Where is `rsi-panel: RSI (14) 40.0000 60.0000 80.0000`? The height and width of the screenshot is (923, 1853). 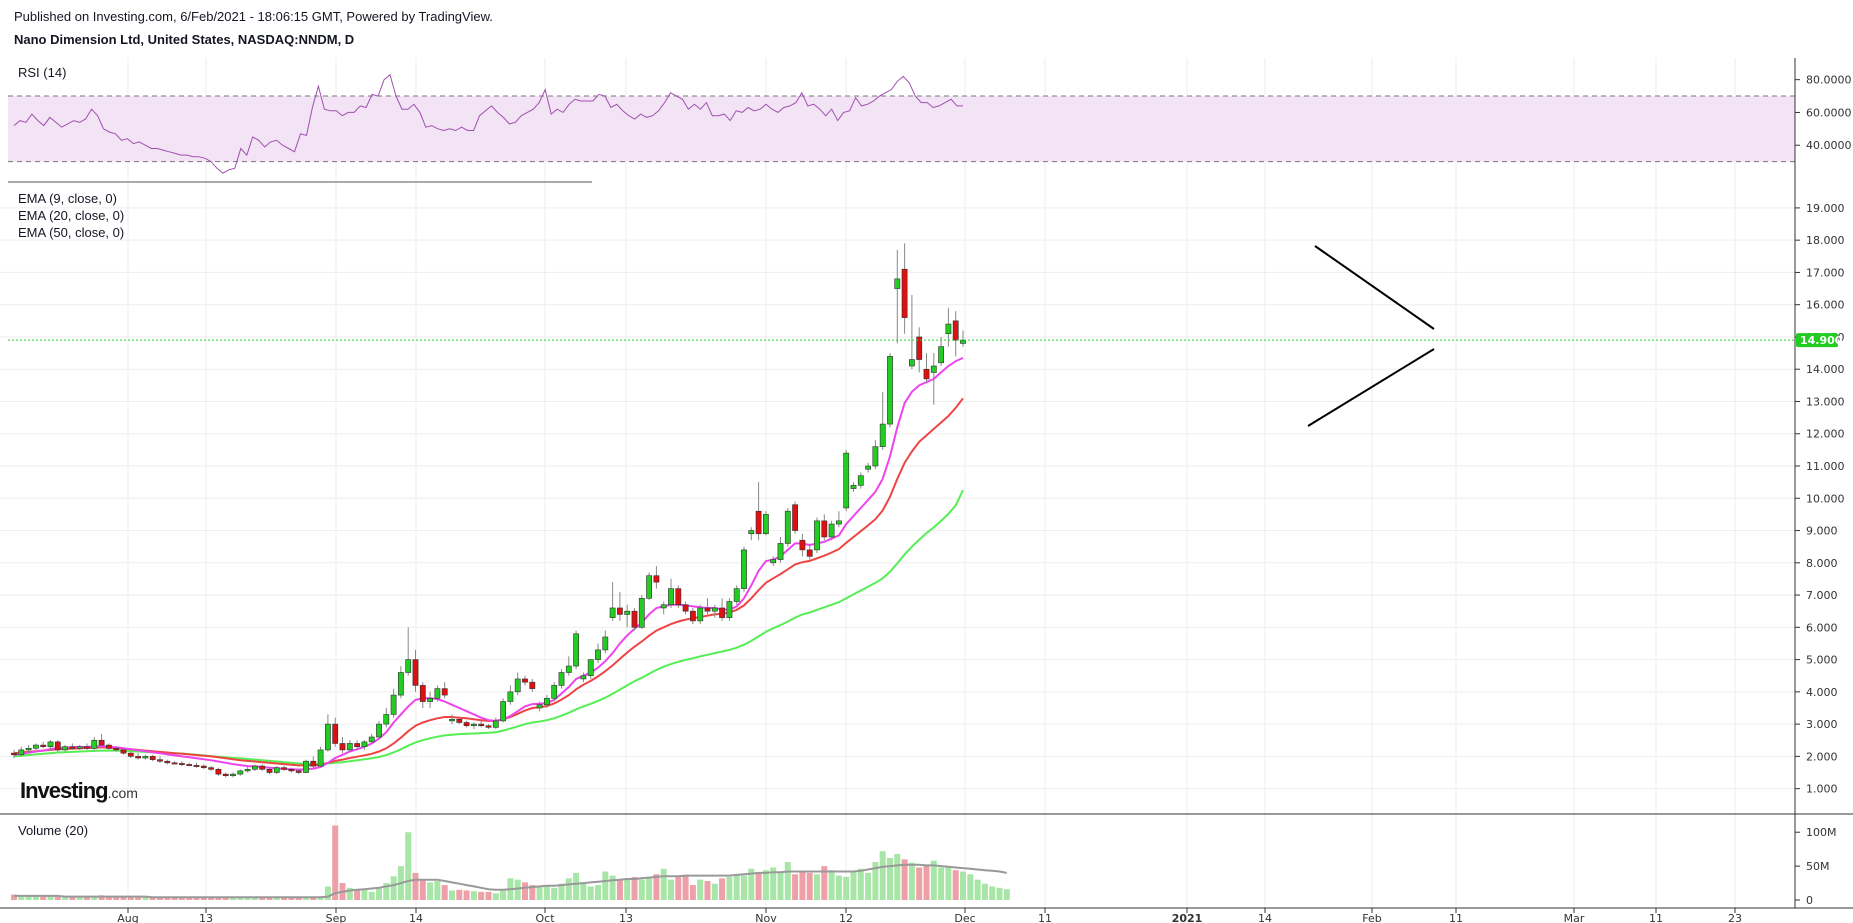 rsi-panel: RSI (14) 40.0000 60.0000 80.0000 is located at coordinates (930, 119).